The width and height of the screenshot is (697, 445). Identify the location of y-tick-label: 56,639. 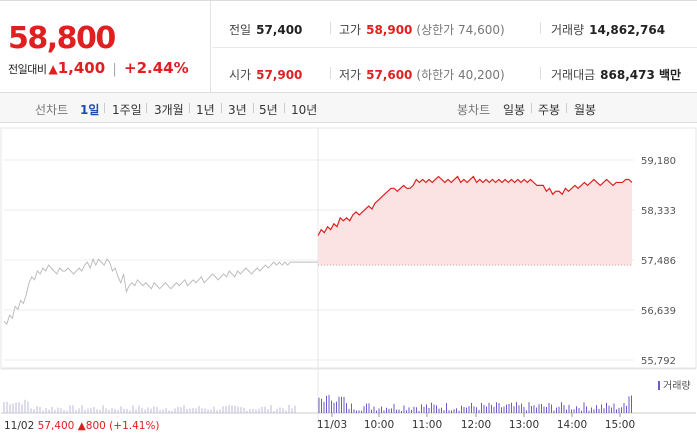
(658, 311).